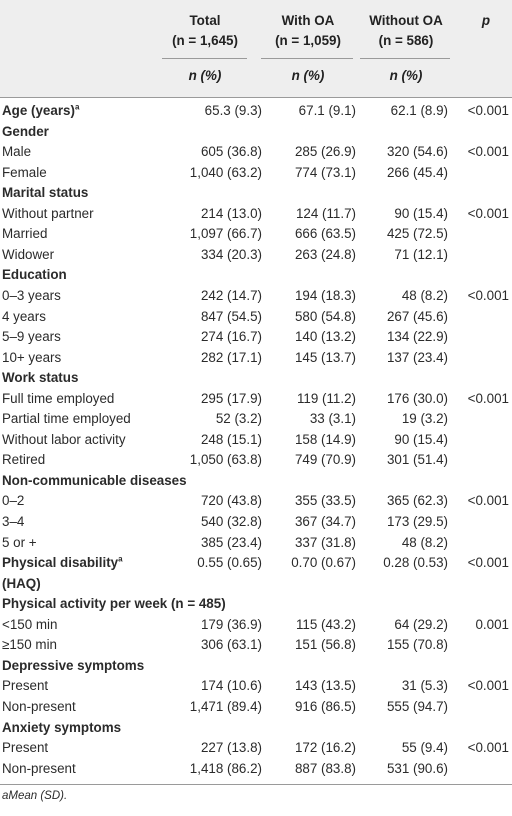 This screenshot has width=512, height=816. I want to click on row-label-text: Married, so click(25, 234).